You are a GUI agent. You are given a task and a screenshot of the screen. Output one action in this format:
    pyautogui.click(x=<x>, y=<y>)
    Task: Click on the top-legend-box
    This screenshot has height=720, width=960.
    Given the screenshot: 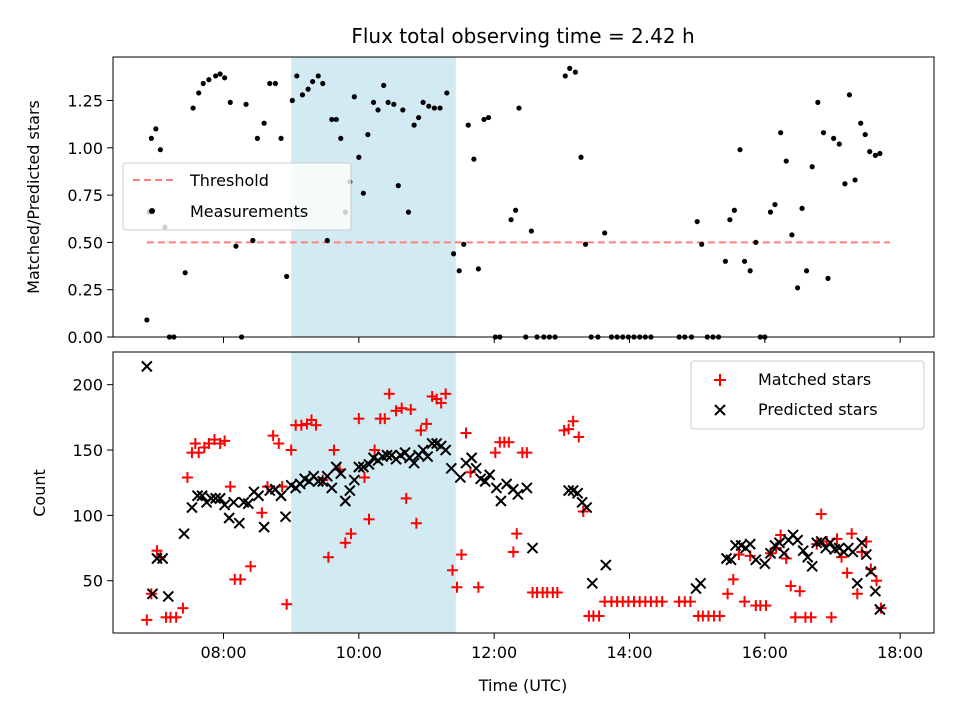 What is the action you would take?
    pyautogui.click(x=237, y=196)
    